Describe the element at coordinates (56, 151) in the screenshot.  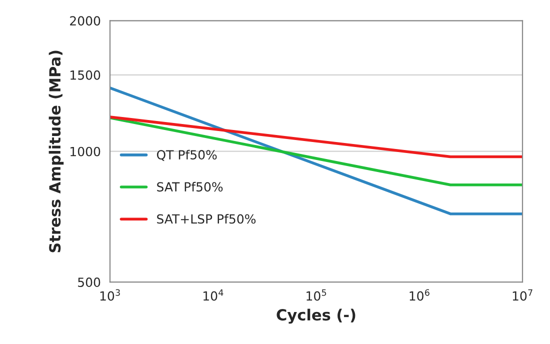
I see `y-axis-title: Stress Amplitude (MPa)` at that location.